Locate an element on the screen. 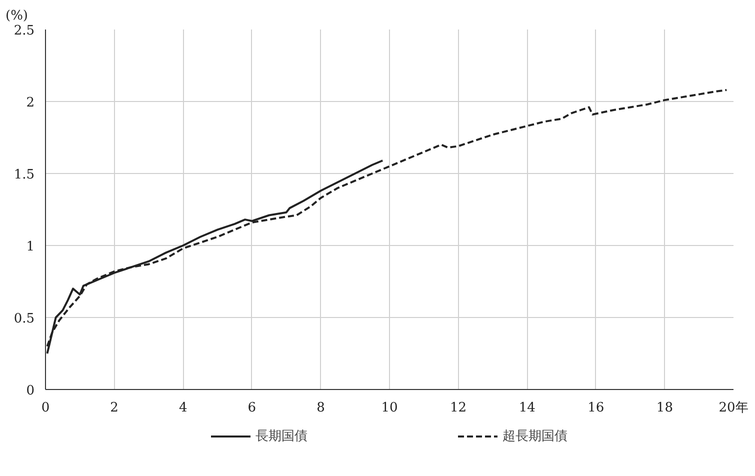  legend-label: 超長期国債 is located at coordinates (535, 436).